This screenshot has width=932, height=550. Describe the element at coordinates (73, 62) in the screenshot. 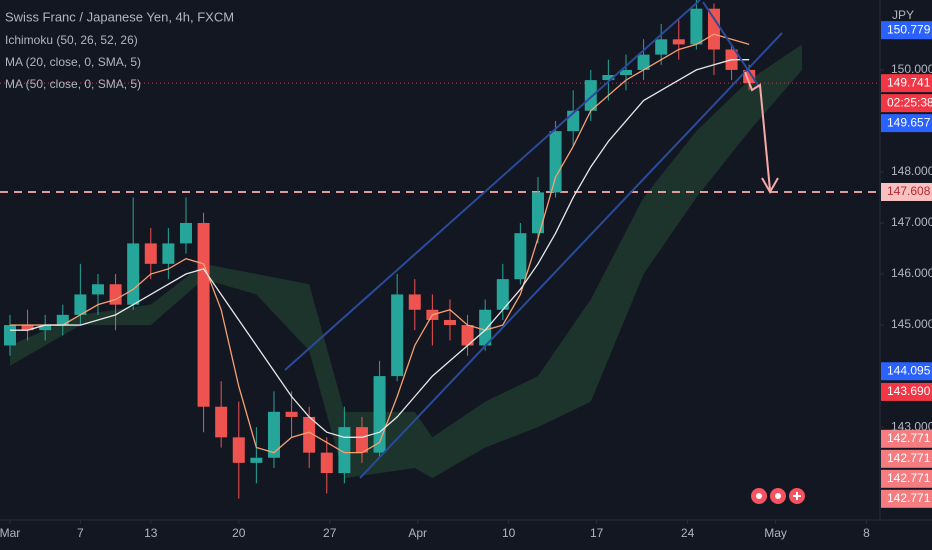

I see `legend-ma20: MA (20, close, 0, SMA, 5)` at that location.